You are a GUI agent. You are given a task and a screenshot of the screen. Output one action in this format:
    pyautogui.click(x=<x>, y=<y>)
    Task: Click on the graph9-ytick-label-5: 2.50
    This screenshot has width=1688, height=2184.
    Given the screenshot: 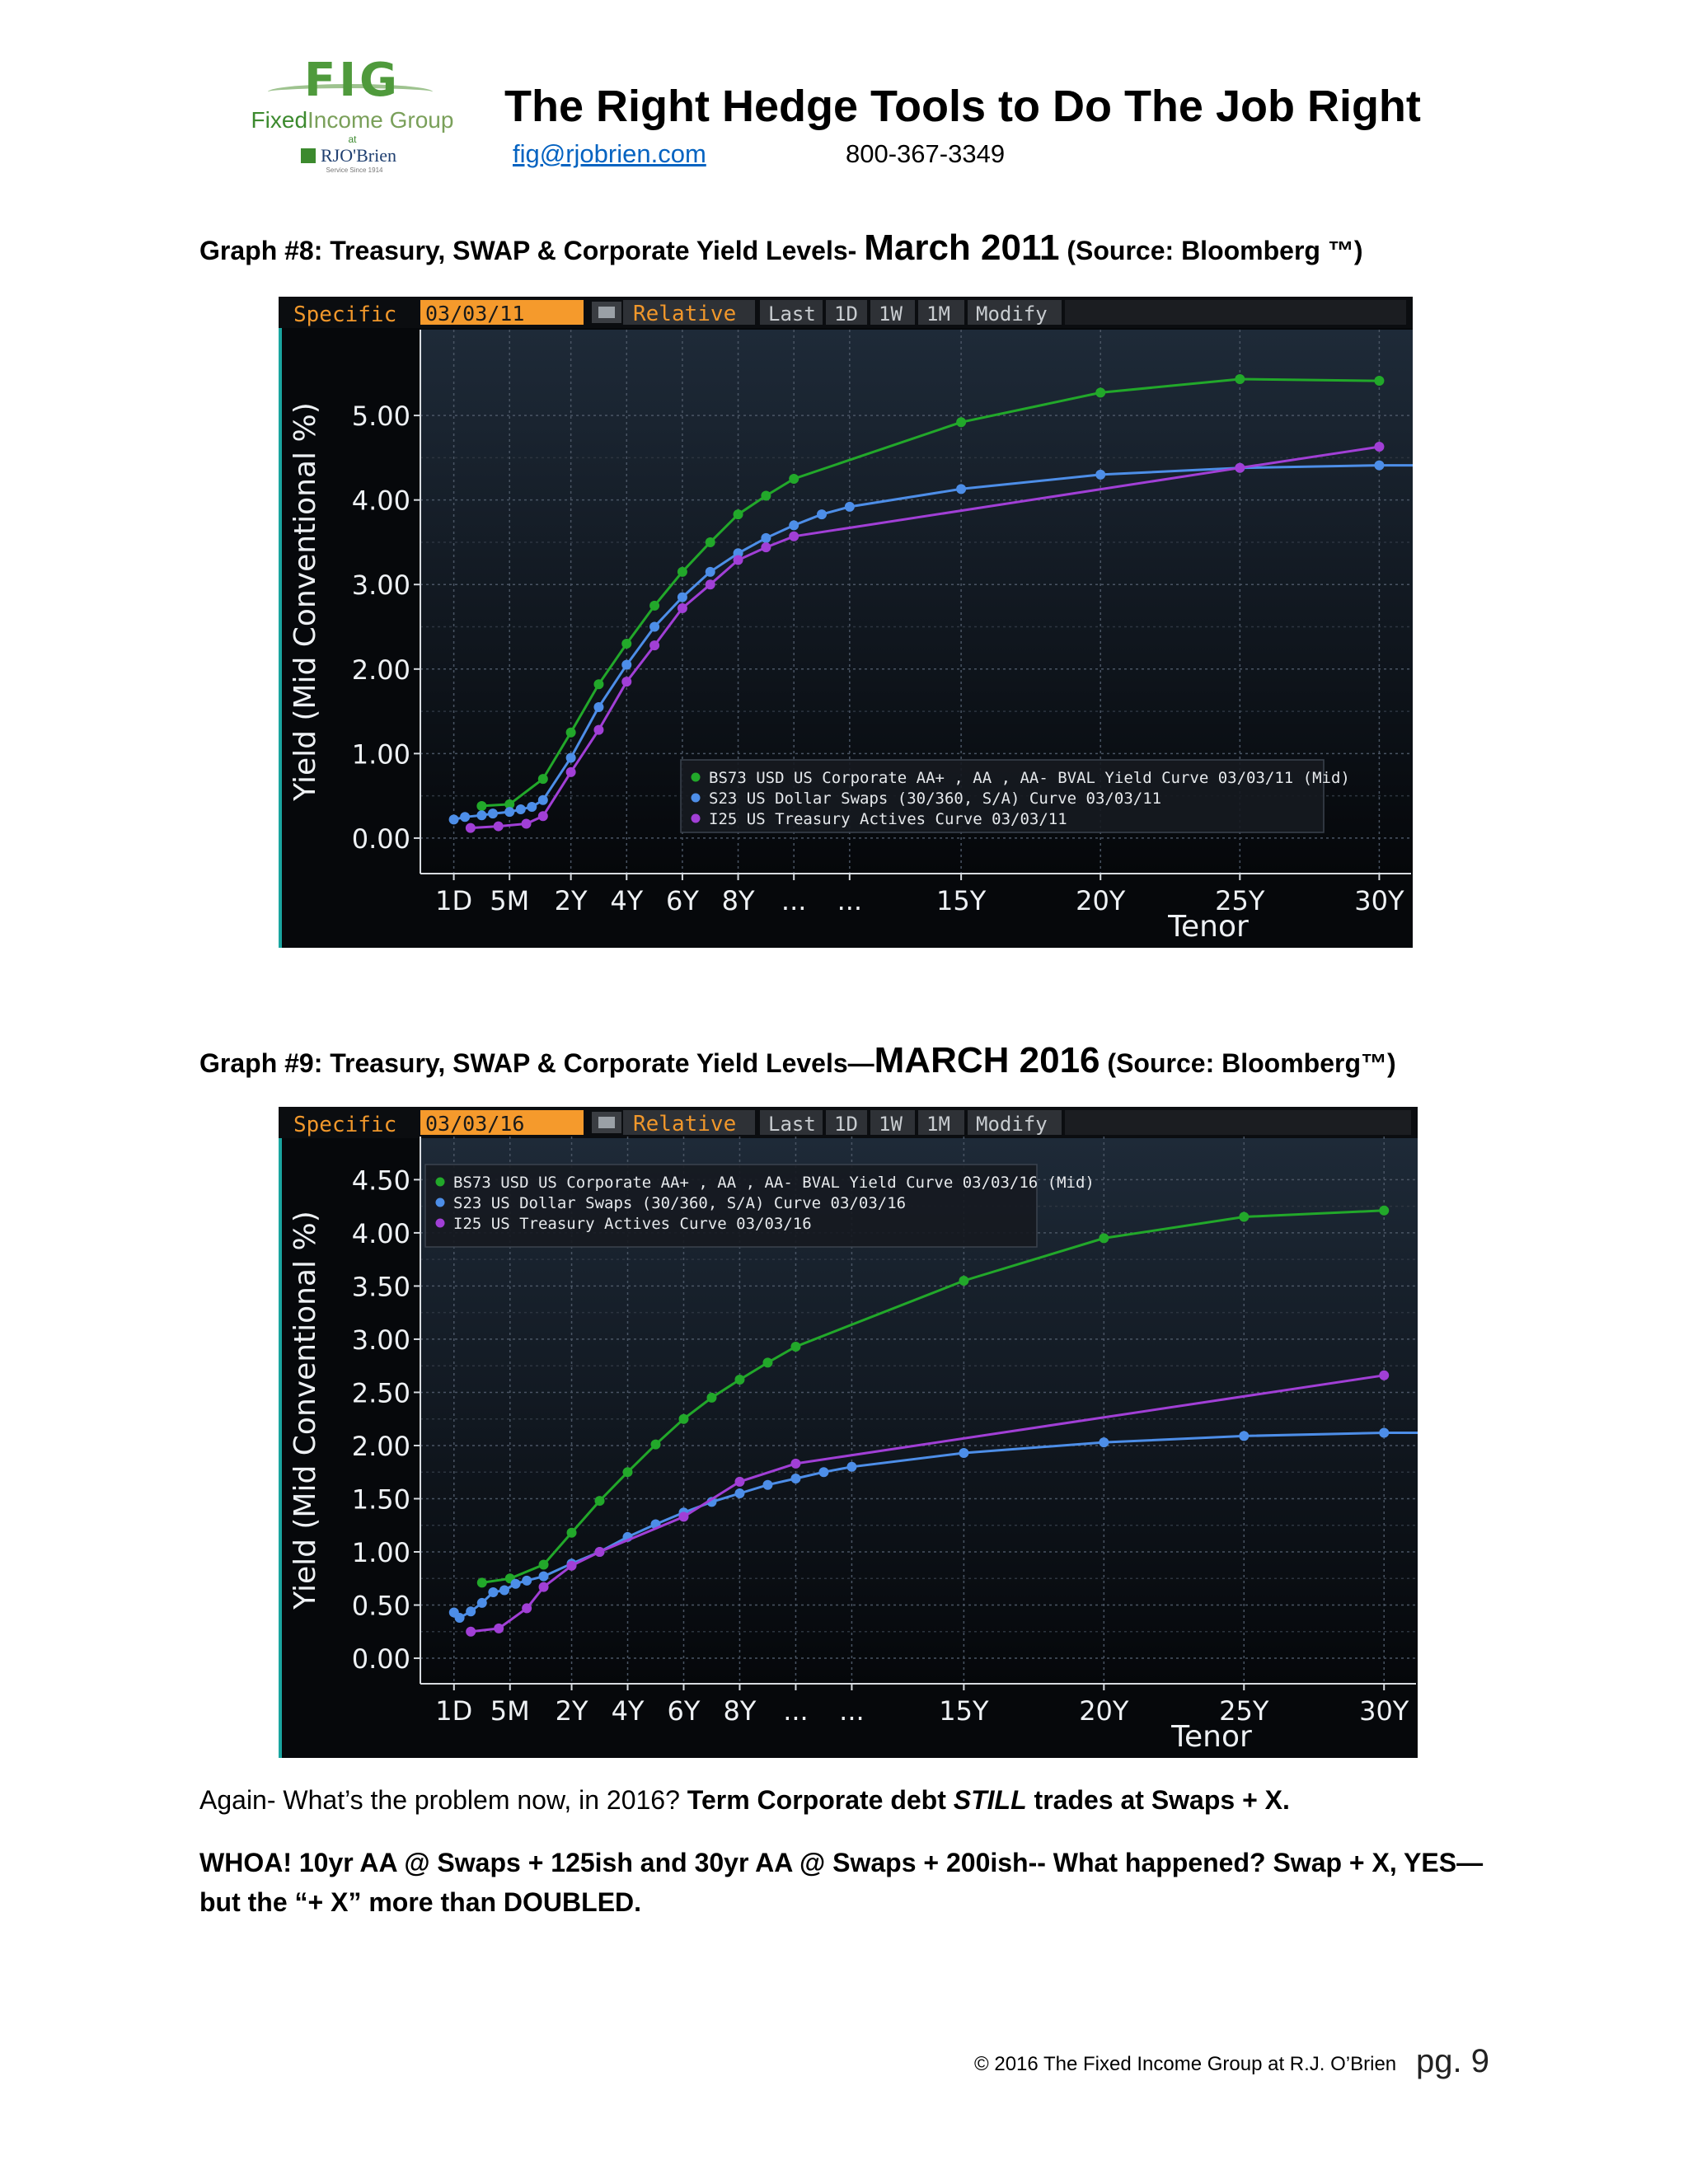 What is the action you would take?
    pyautogui.click(x=381, y=1392)
    